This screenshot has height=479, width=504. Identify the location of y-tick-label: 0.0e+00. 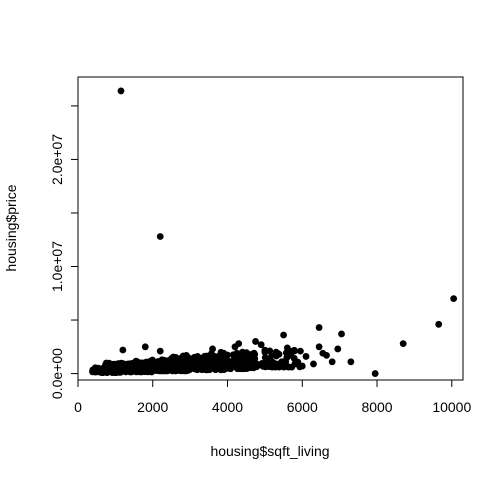
(57, 373).